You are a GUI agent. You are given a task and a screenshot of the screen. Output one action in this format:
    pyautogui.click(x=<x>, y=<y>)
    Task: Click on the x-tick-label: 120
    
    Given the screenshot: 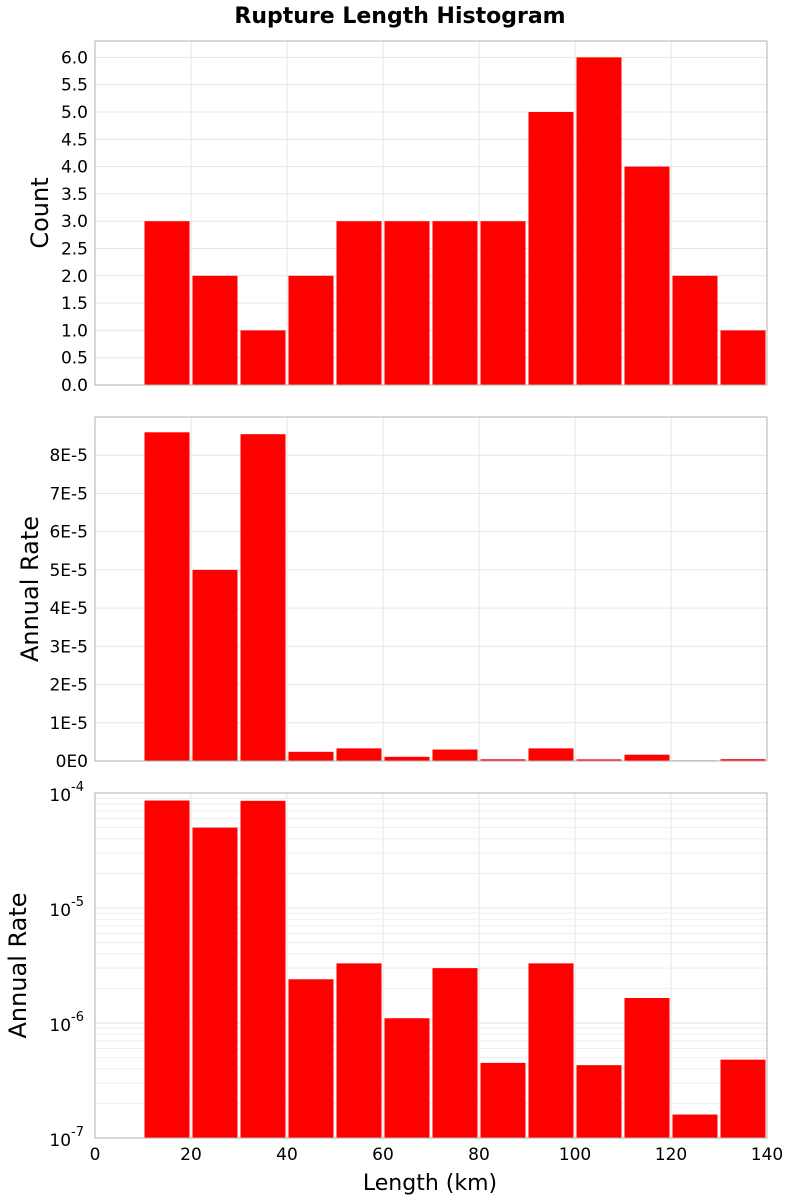 What is the action you would take?
    pyautogui.click(x=671, y=1155)
    